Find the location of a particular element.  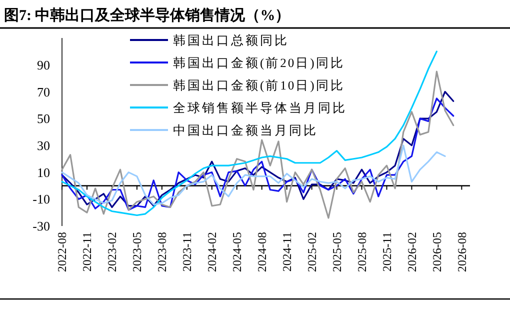

y-tick-label: 90 is located at coordinates (43, 64).